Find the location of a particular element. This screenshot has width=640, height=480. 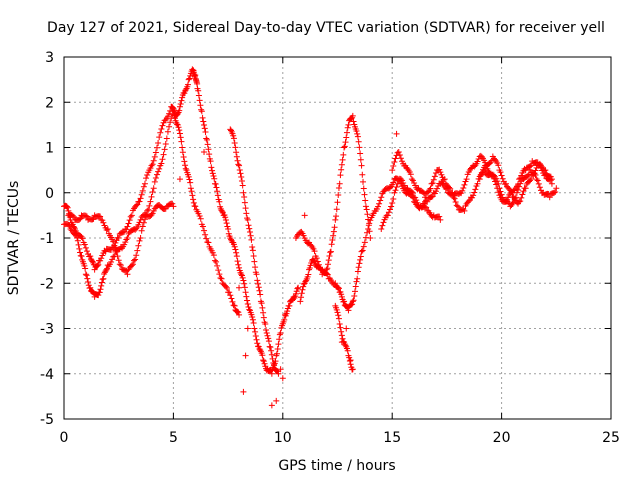

x-tick-label: 20 is located at coordinates (502, 438).